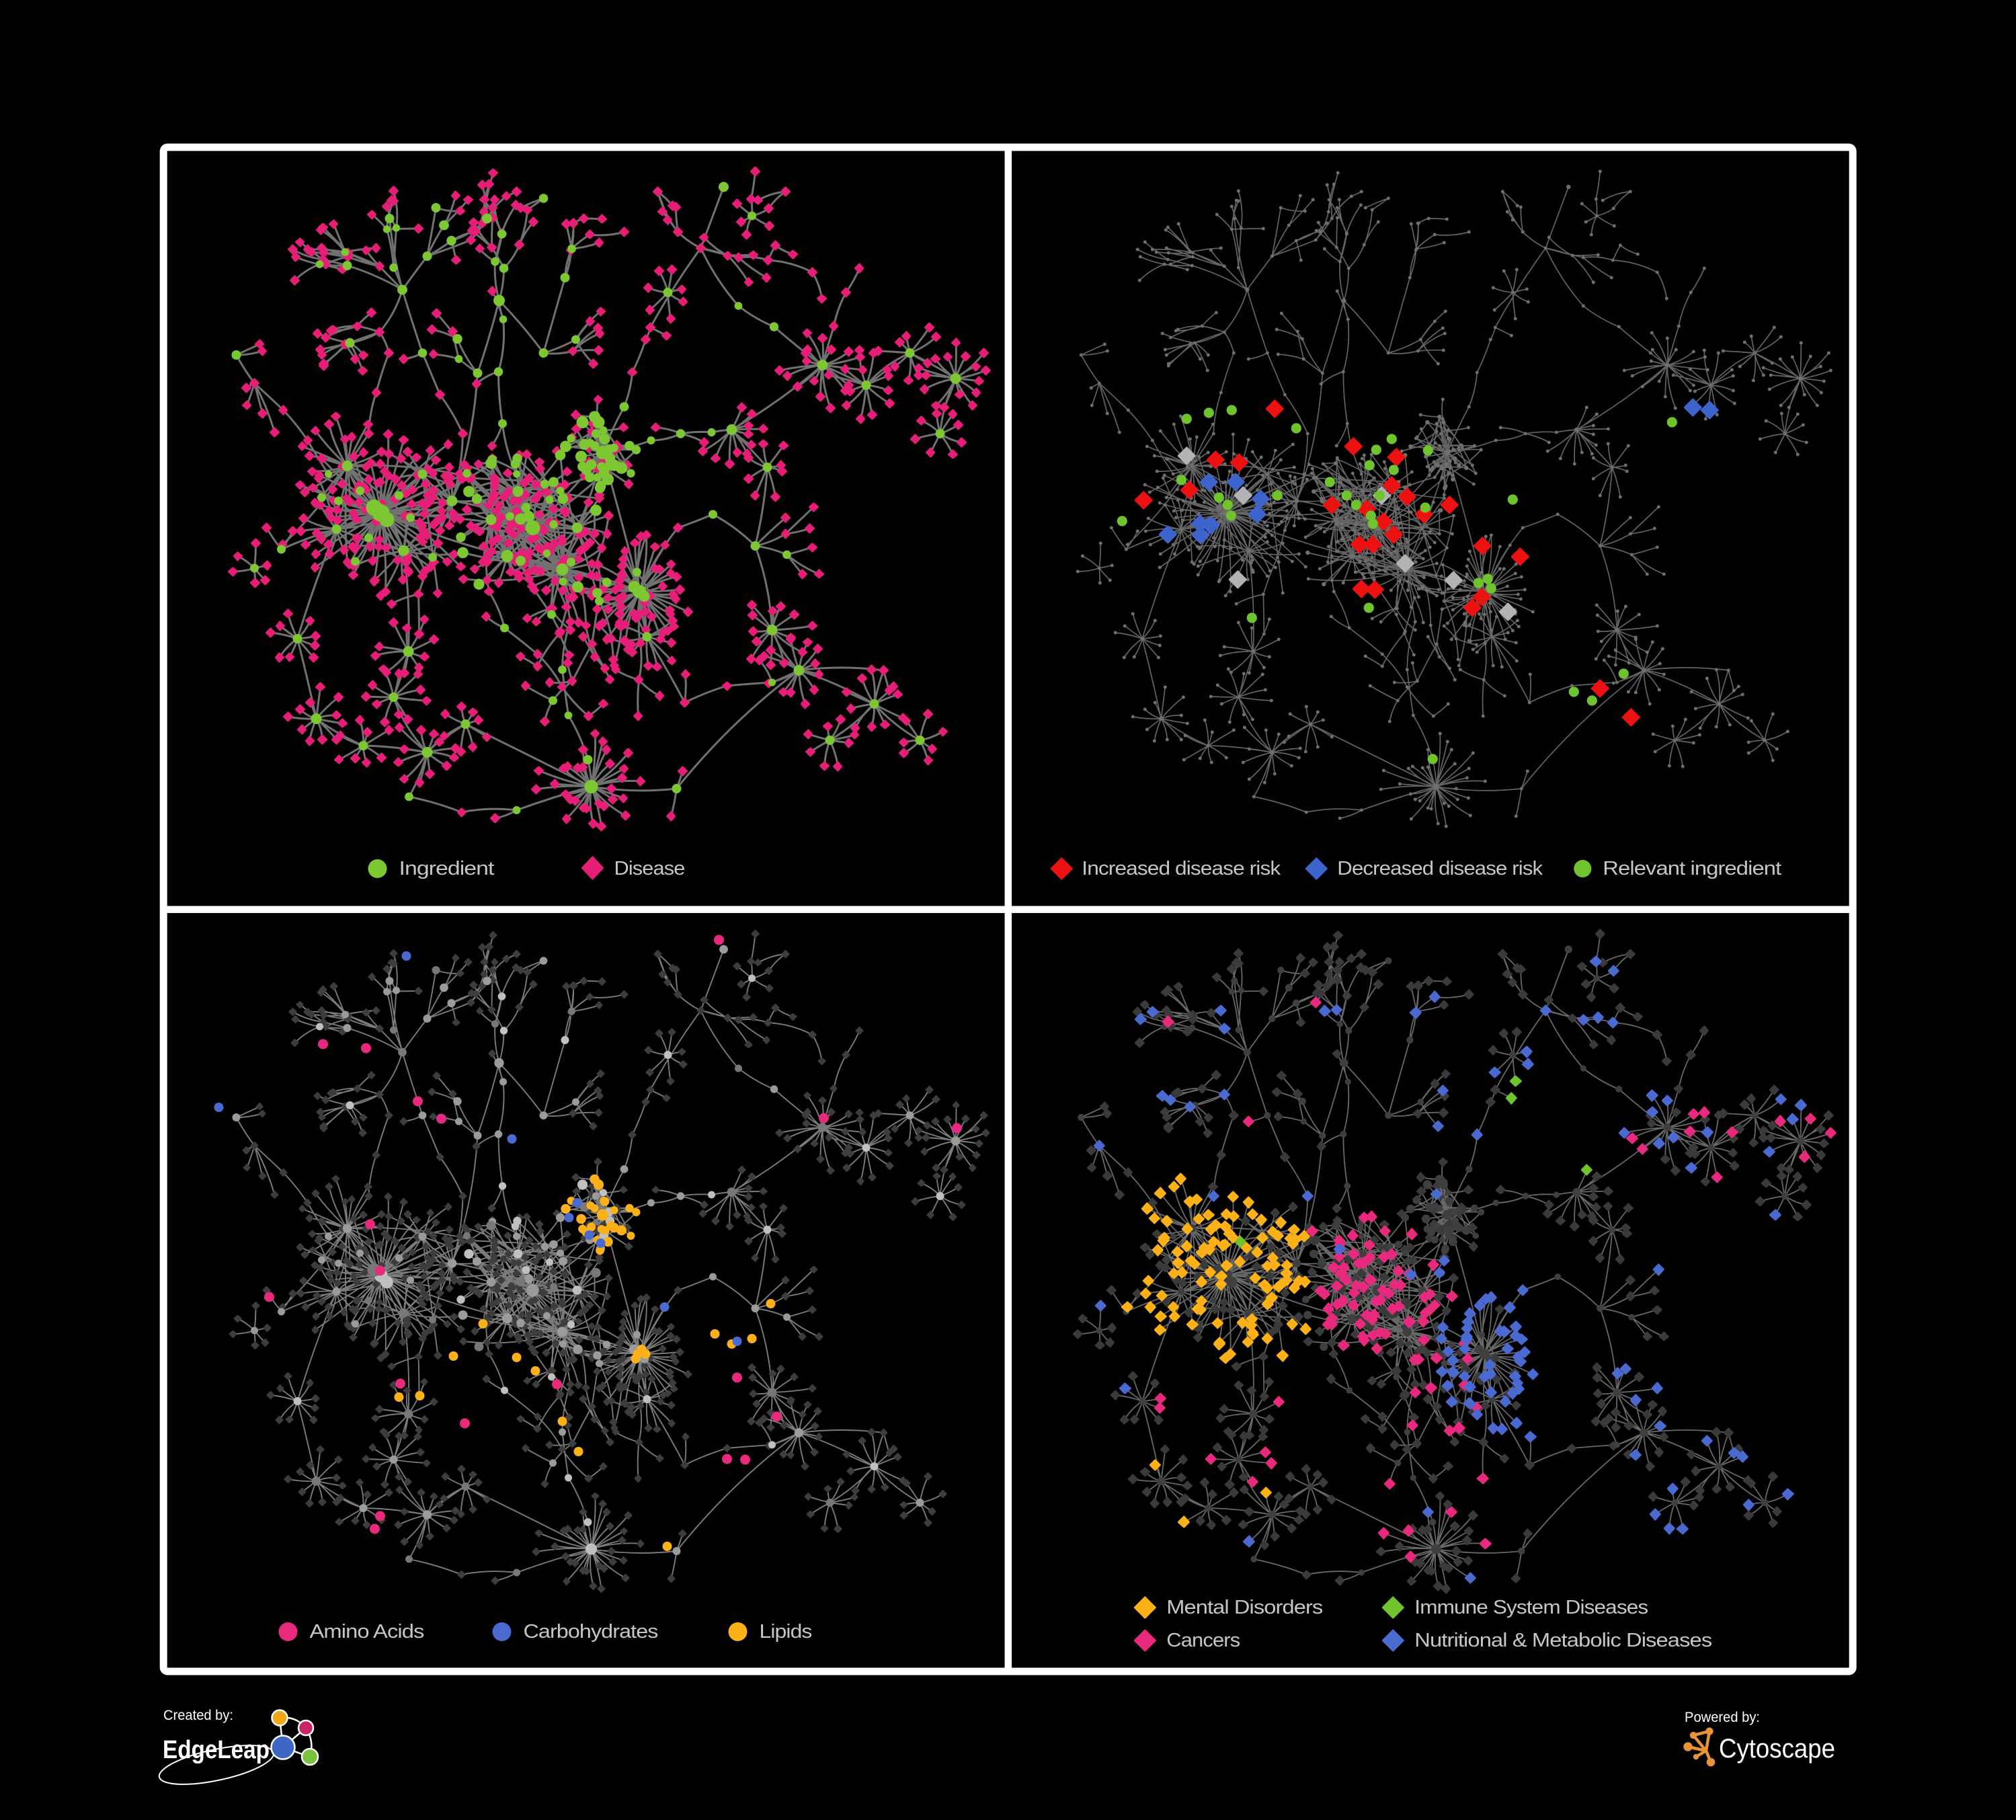  Describe the element at coordinates (1562, 1640) in the screenshot. I see `svg-text:Nutritional & Metabolic Diseas: Nutritional & Metabolic Diseases` at that location.